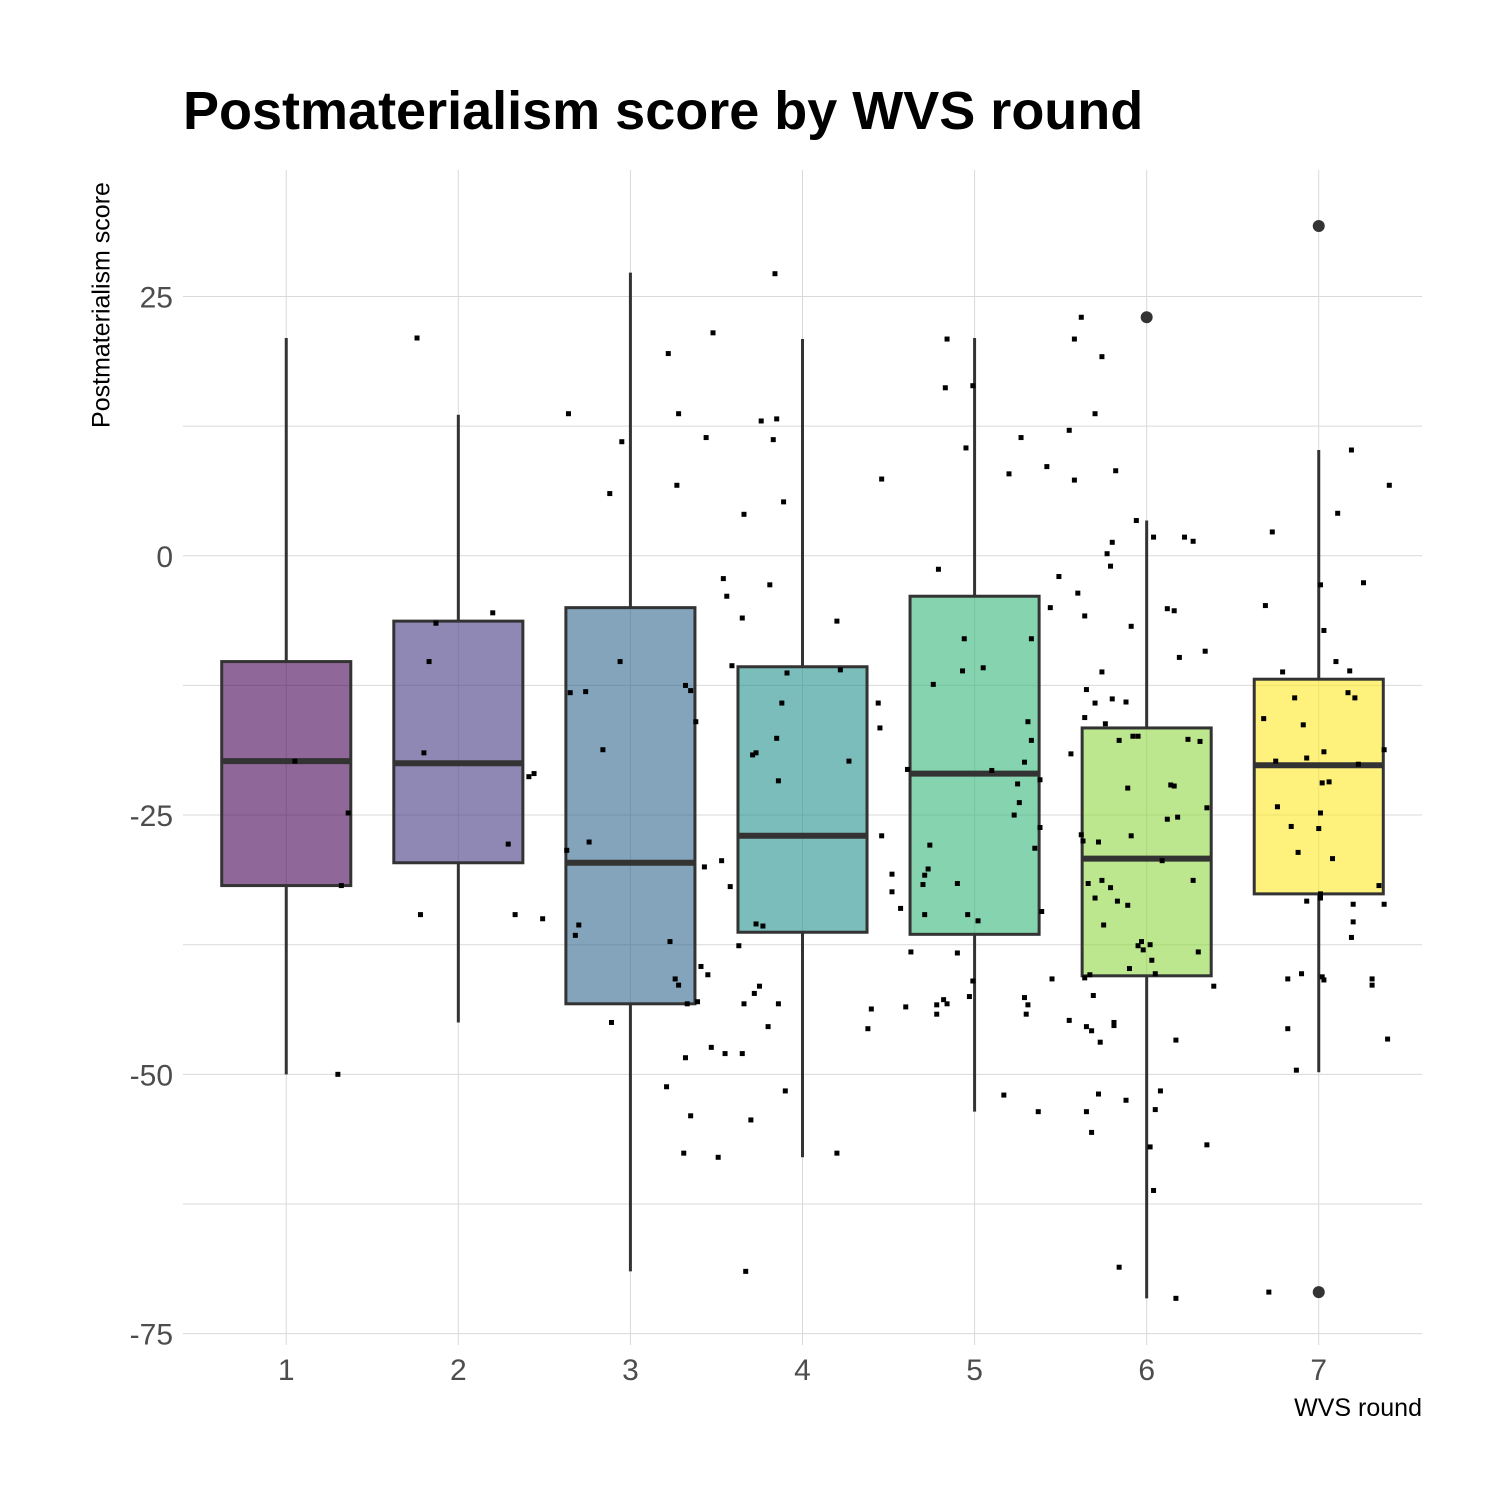  Describe the element at coordinates (1358, 1408) in the screenshot. I see `x-axis-label: WVS round` at that location.